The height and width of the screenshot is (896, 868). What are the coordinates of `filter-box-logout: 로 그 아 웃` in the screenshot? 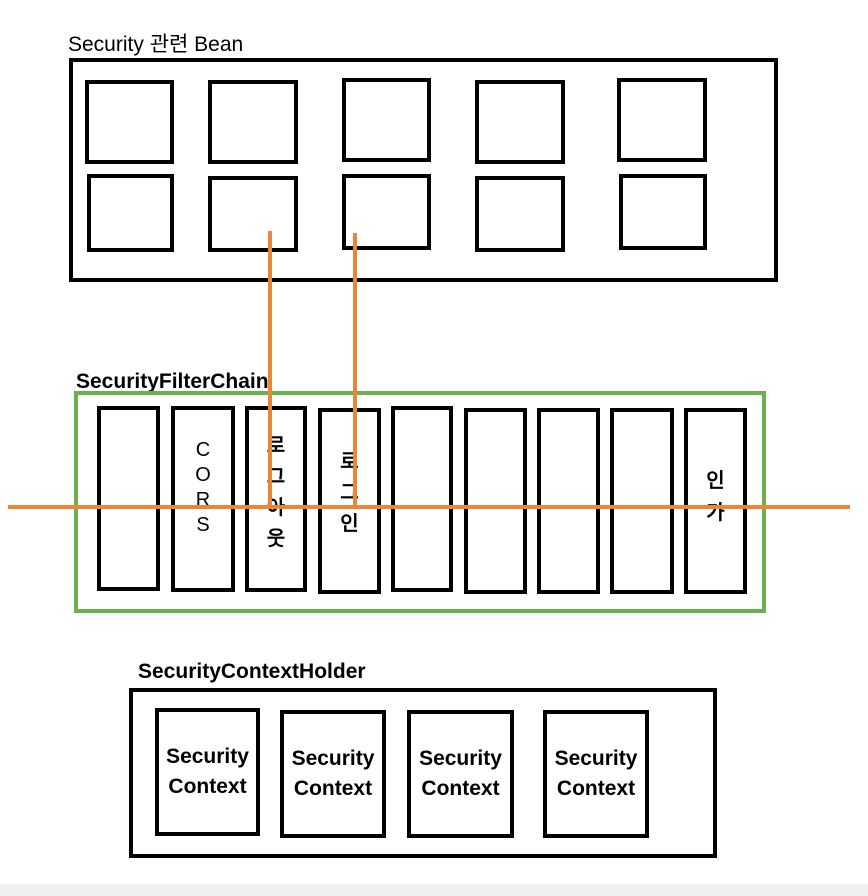 It's located at (276, 499).